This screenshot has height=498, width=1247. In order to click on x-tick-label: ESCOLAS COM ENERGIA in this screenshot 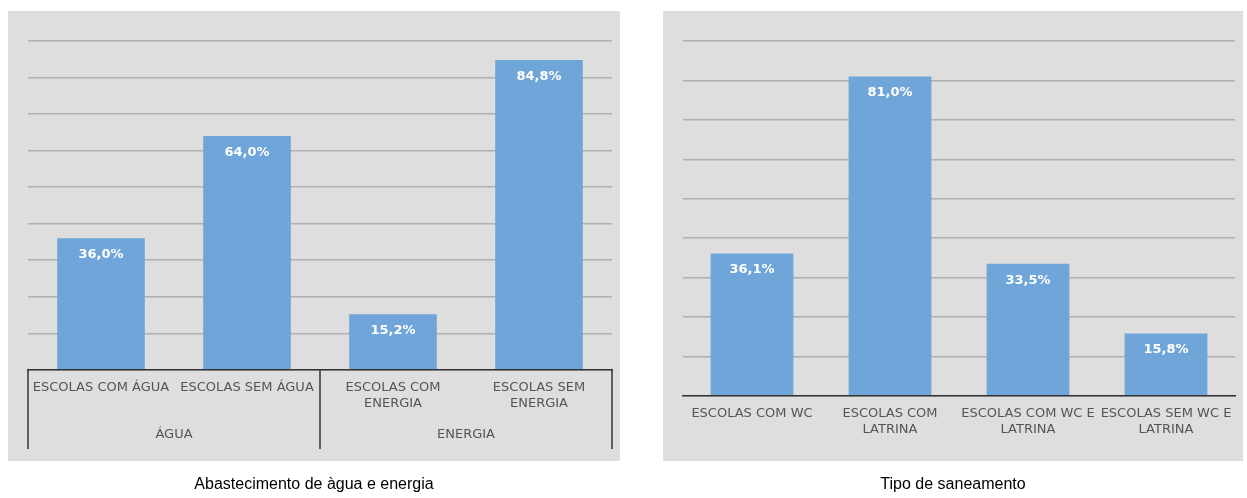, I will do `click(393, 394)`.